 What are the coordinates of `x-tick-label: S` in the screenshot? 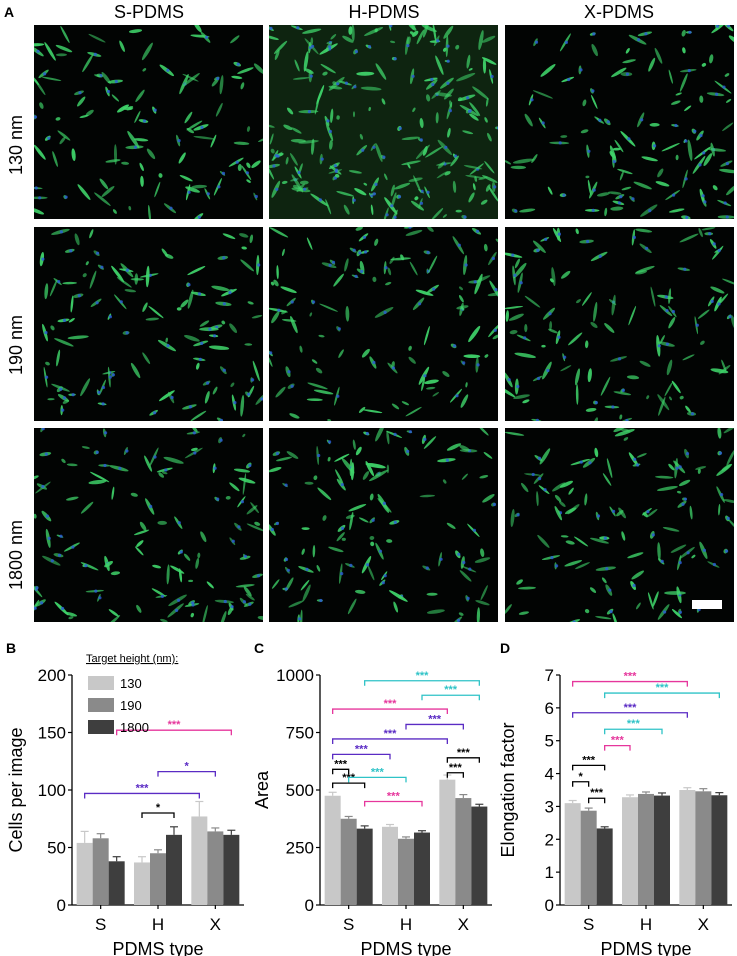 It's located at (588, 924).